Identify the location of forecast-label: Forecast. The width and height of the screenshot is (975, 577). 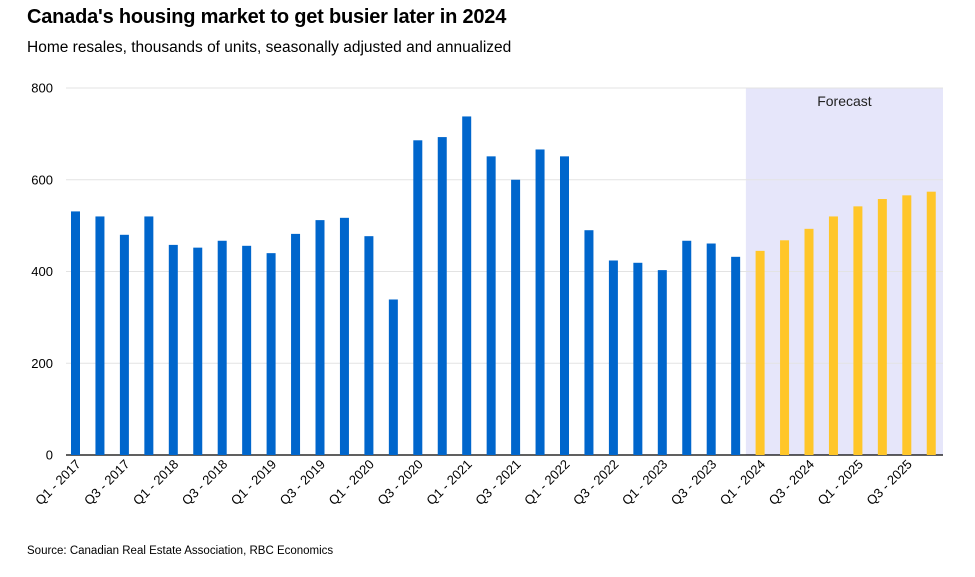
(844, 101).